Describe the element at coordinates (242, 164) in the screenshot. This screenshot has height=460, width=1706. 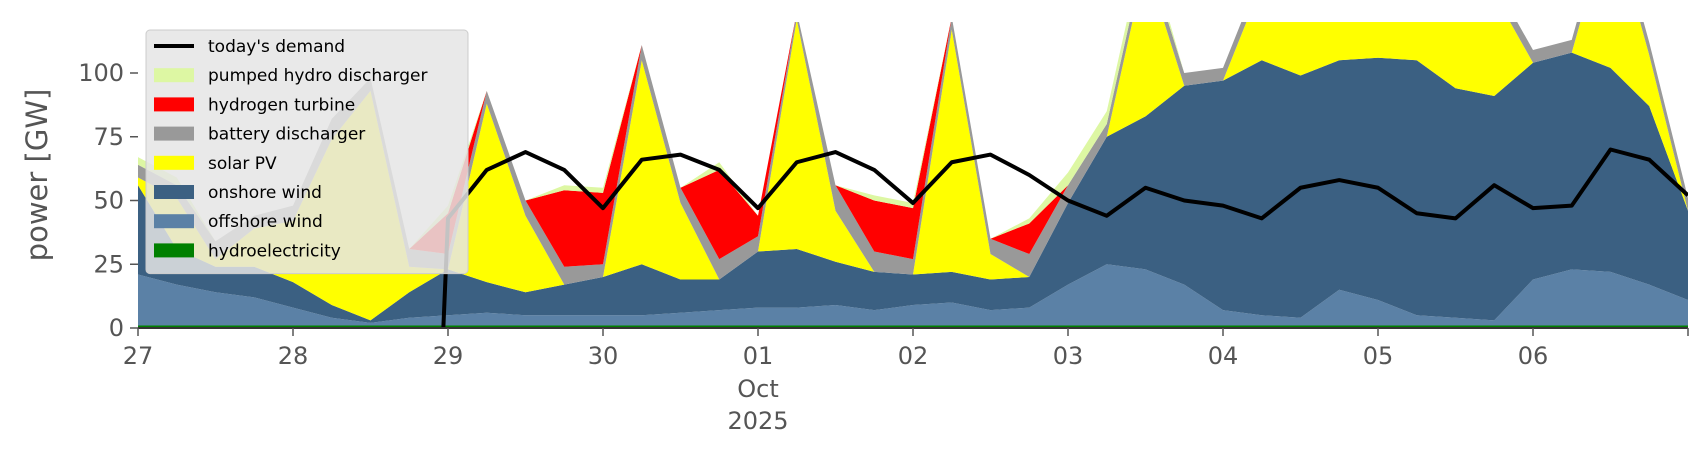
I see `legend-label: solar PV` at that location.